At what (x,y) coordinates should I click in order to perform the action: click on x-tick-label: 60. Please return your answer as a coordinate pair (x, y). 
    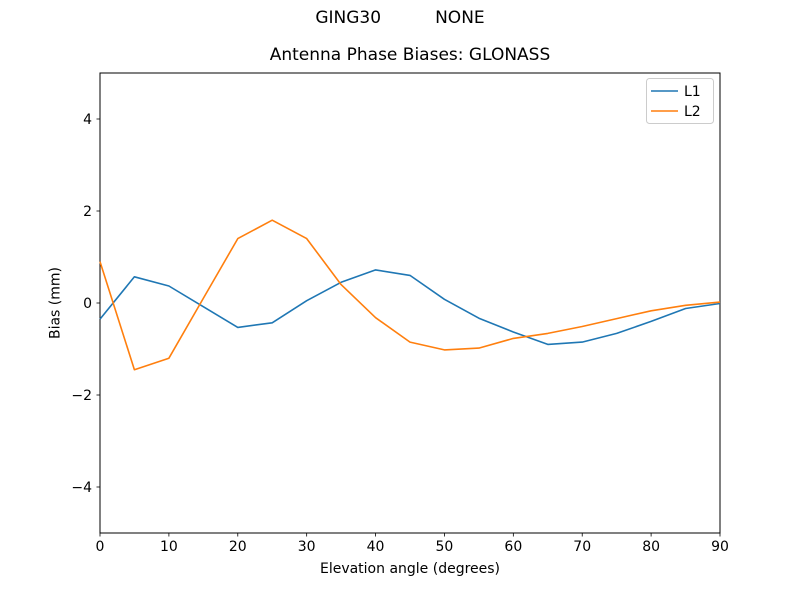
    Looking at the image, I should click on (513, 547).